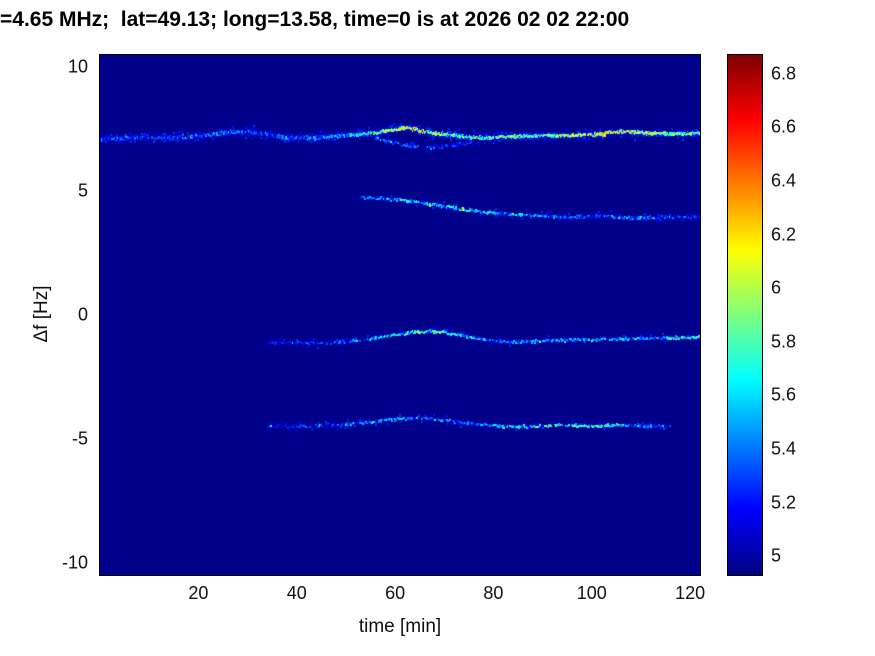 The image size is (875, 656). I want to click on x-tick-label: 60, so click(395, 593).